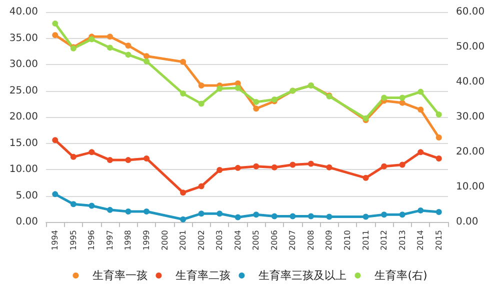 Image resolution: width=500 pixels, height=288 pixels. What do you see at coordinates (27, 196) in the screenshot?
I see `y-tick-label: 5.00` at bounding box center [27, 196].